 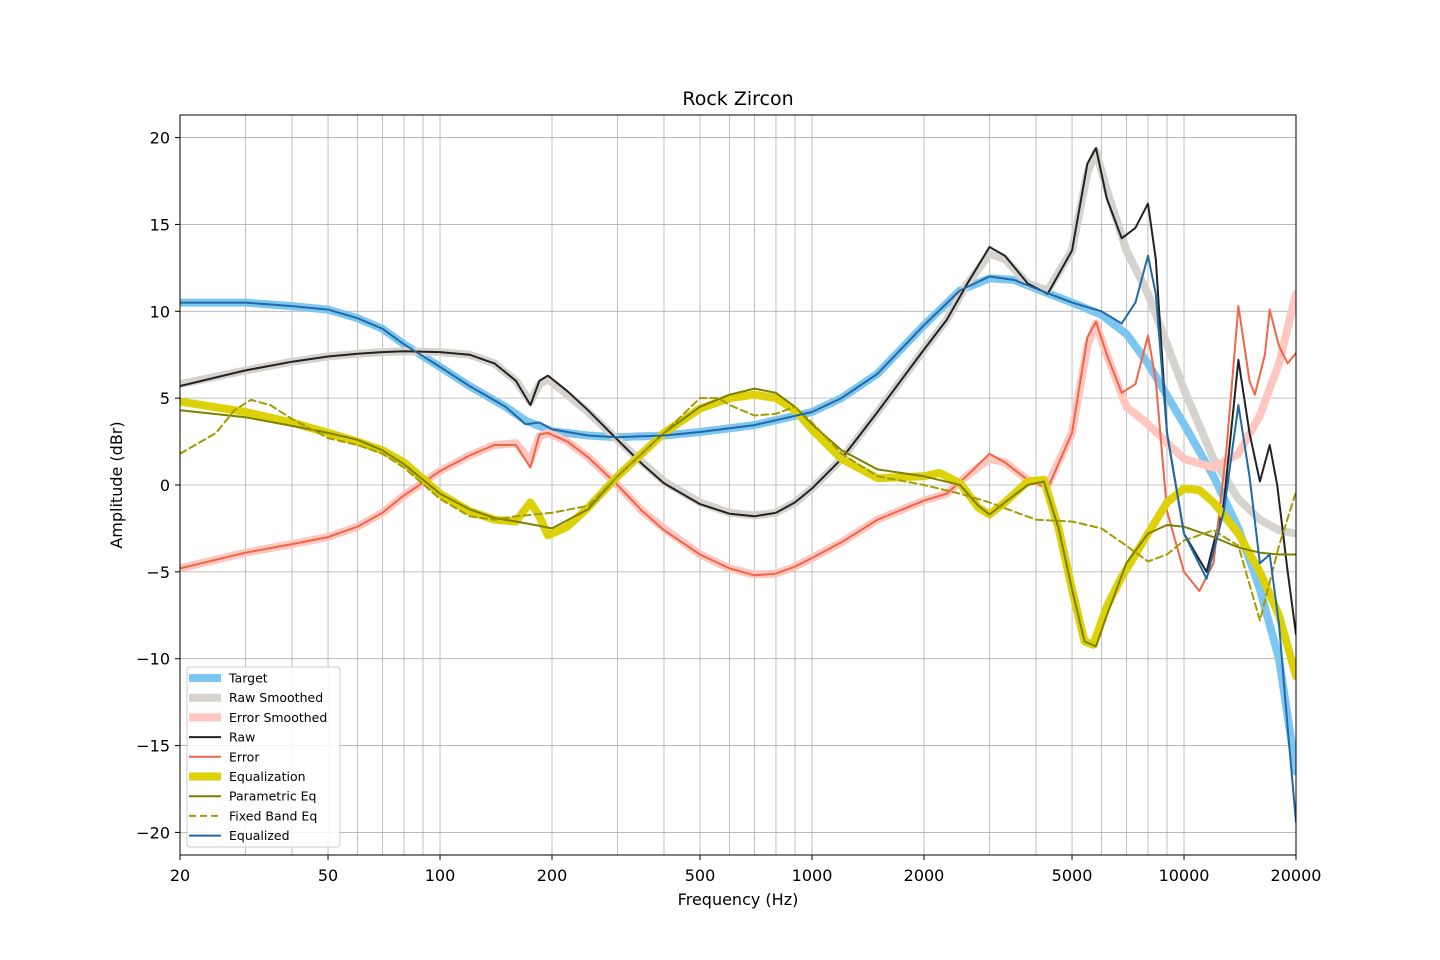 I want to click on y-tick-label: −10, so click(x=153, y=659).